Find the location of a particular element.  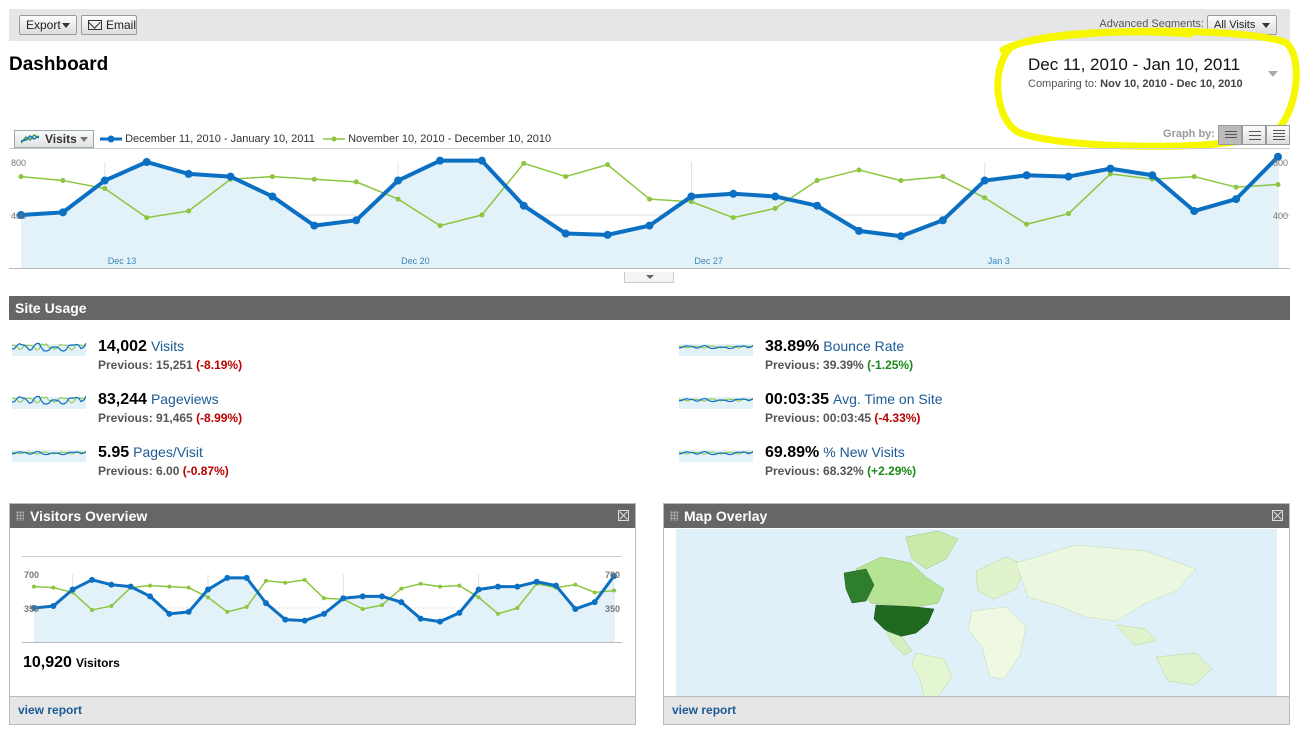

world-map is located at coordinates (976, 613).